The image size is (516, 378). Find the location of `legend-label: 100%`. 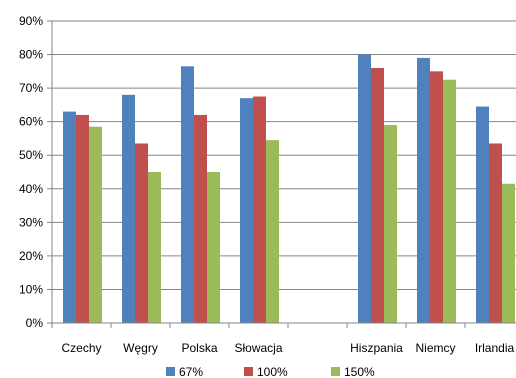

legend-label: 100% is located at coordinates (272, 371).